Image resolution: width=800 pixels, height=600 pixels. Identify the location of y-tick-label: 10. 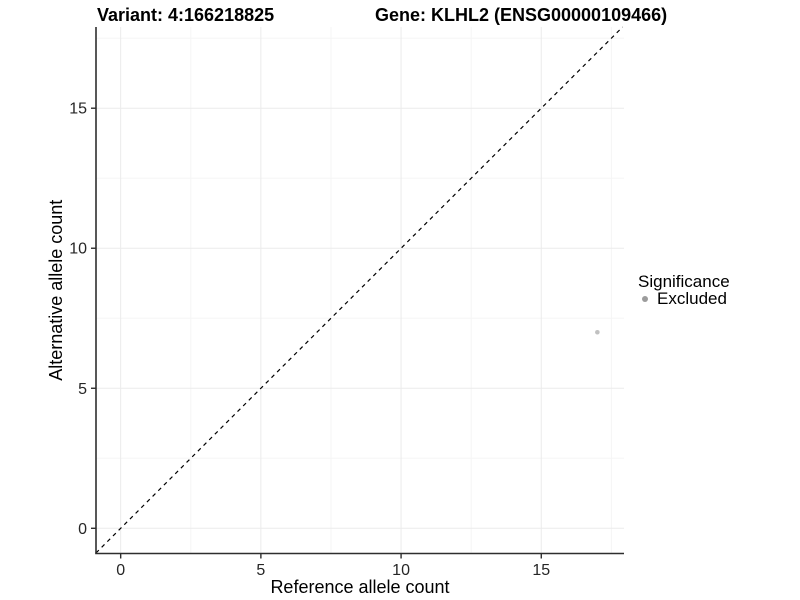
(78, 249).